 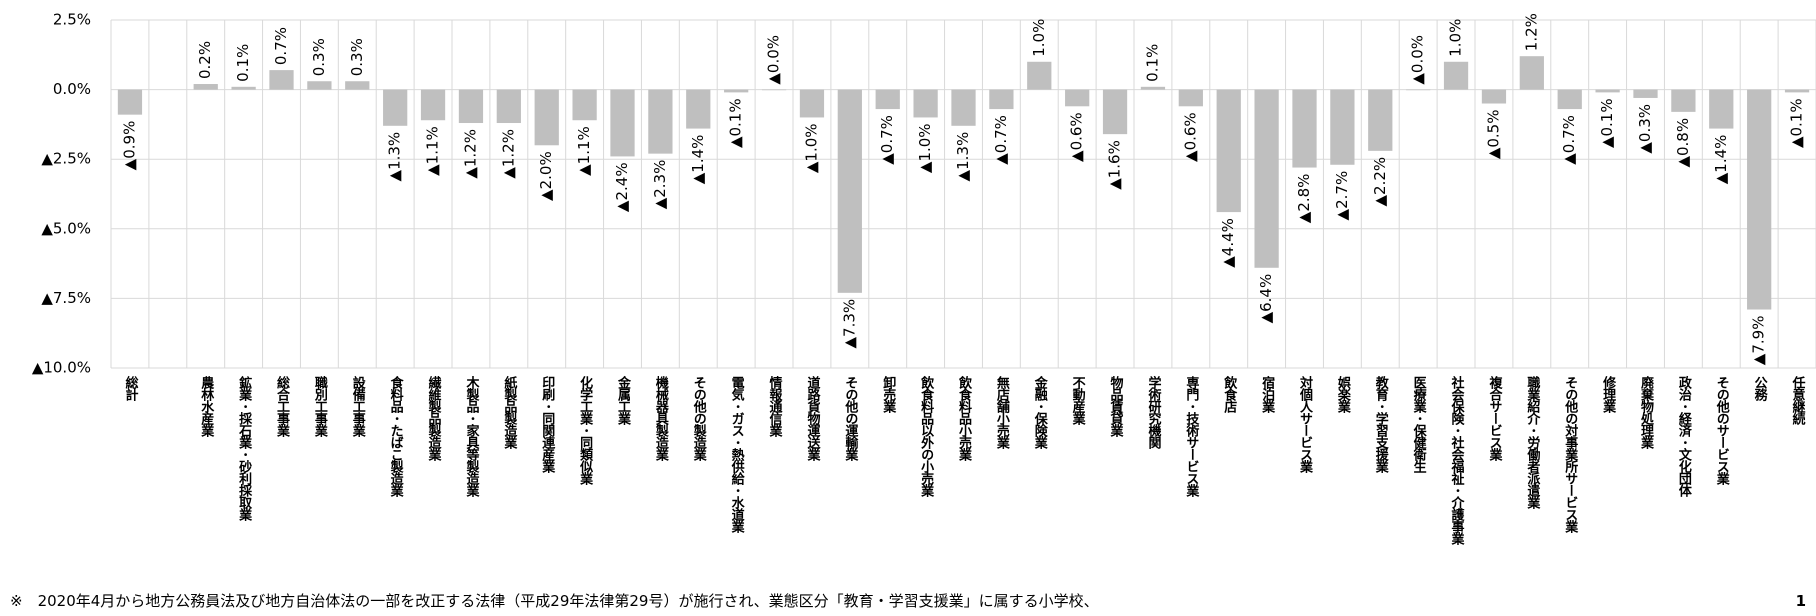 What do you see at coordinates (72, 20) in the screenshot?
I see `y-tick-label: 2.5%` at bounding box center [72, 20].